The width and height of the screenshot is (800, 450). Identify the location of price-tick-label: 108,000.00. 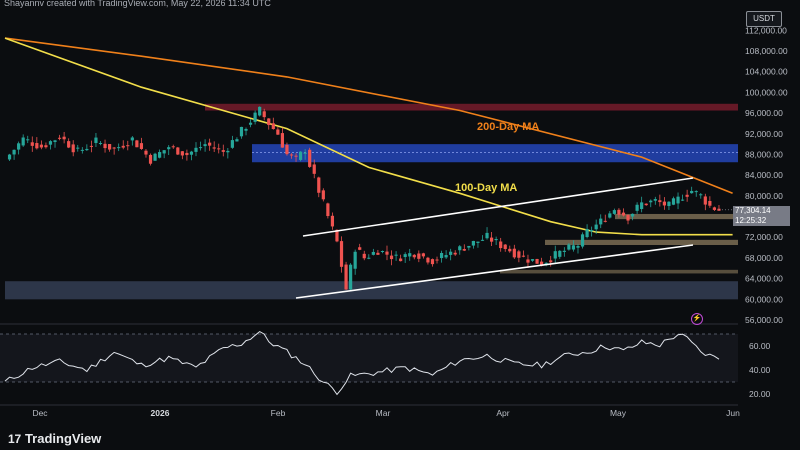
(766, 51).